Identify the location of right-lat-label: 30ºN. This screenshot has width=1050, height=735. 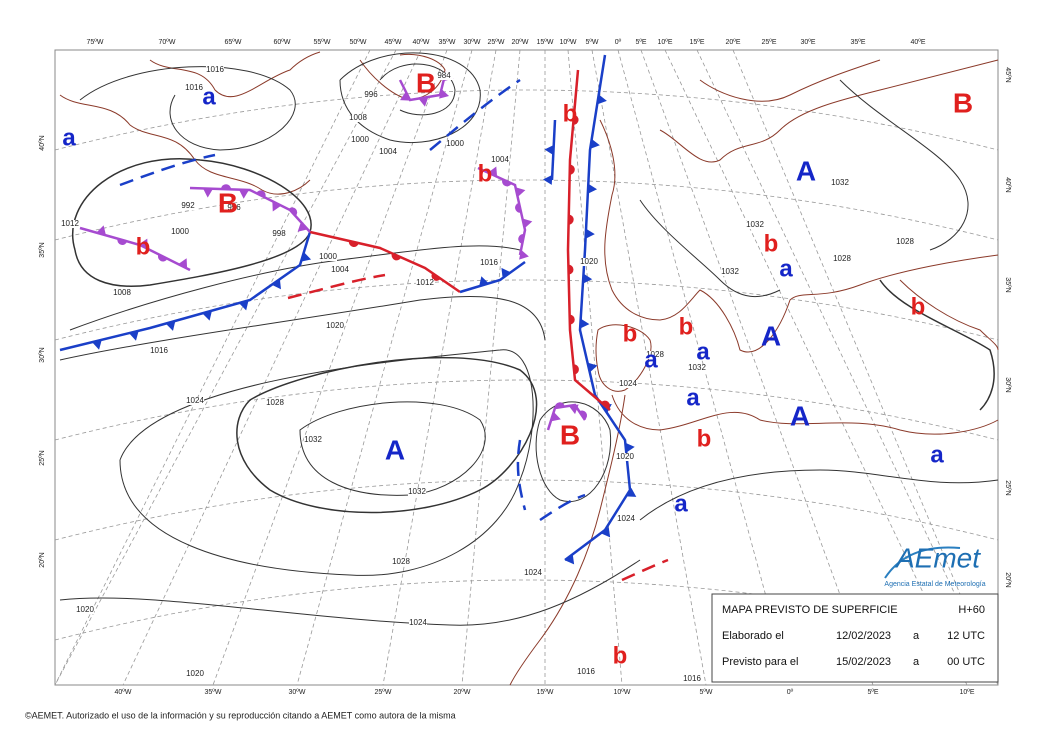
(1007, 384).